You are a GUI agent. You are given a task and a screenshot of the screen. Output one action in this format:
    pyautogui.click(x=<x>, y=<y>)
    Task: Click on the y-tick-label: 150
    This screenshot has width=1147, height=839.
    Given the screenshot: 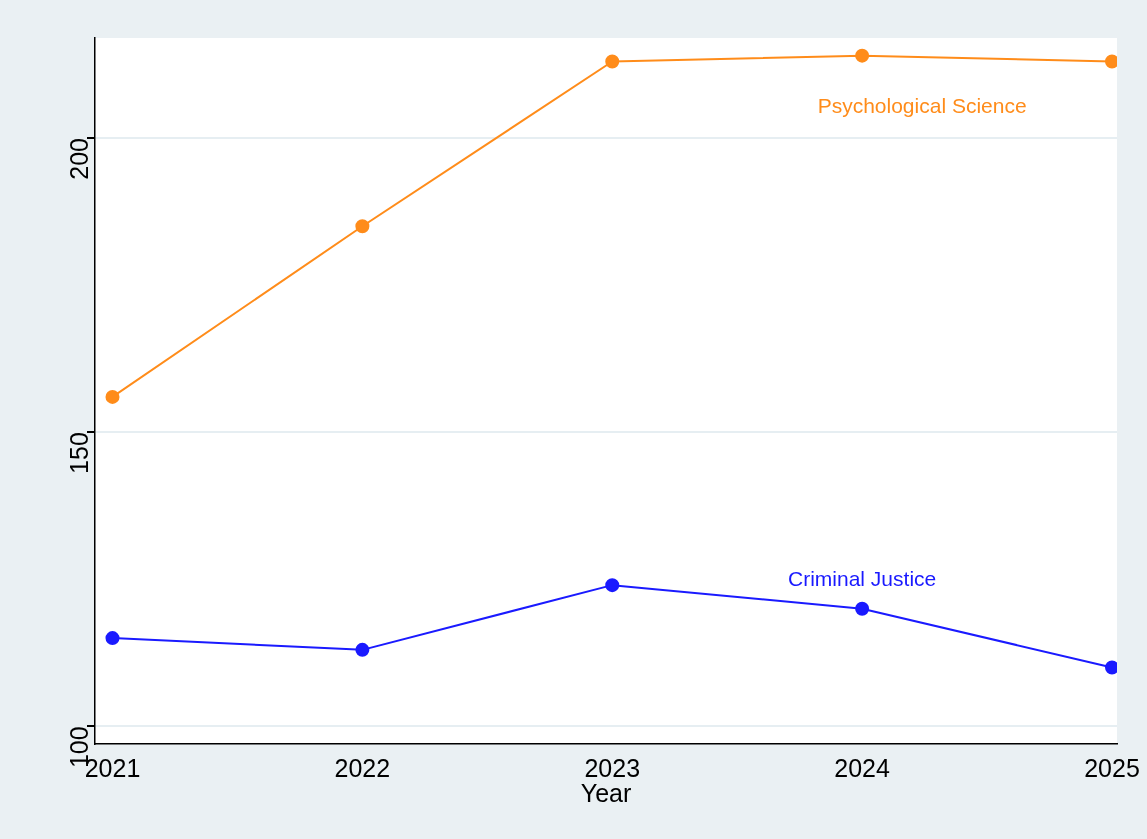 What is the action you would take?
    pyautogui.click(x=78, y=453)
    